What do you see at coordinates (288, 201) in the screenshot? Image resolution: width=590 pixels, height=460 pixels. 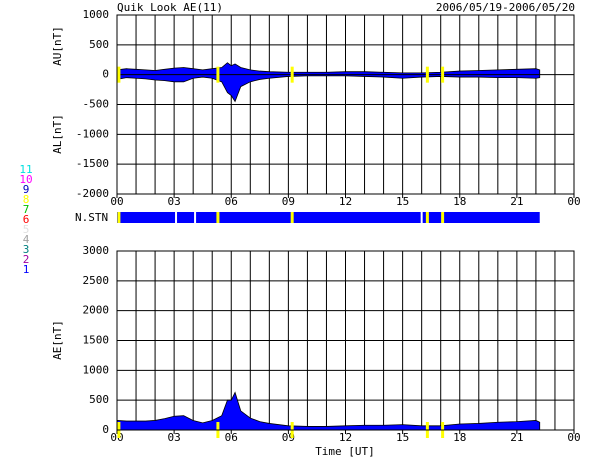 I see `x-tick-label: 09` at bounding box center [288, 201].